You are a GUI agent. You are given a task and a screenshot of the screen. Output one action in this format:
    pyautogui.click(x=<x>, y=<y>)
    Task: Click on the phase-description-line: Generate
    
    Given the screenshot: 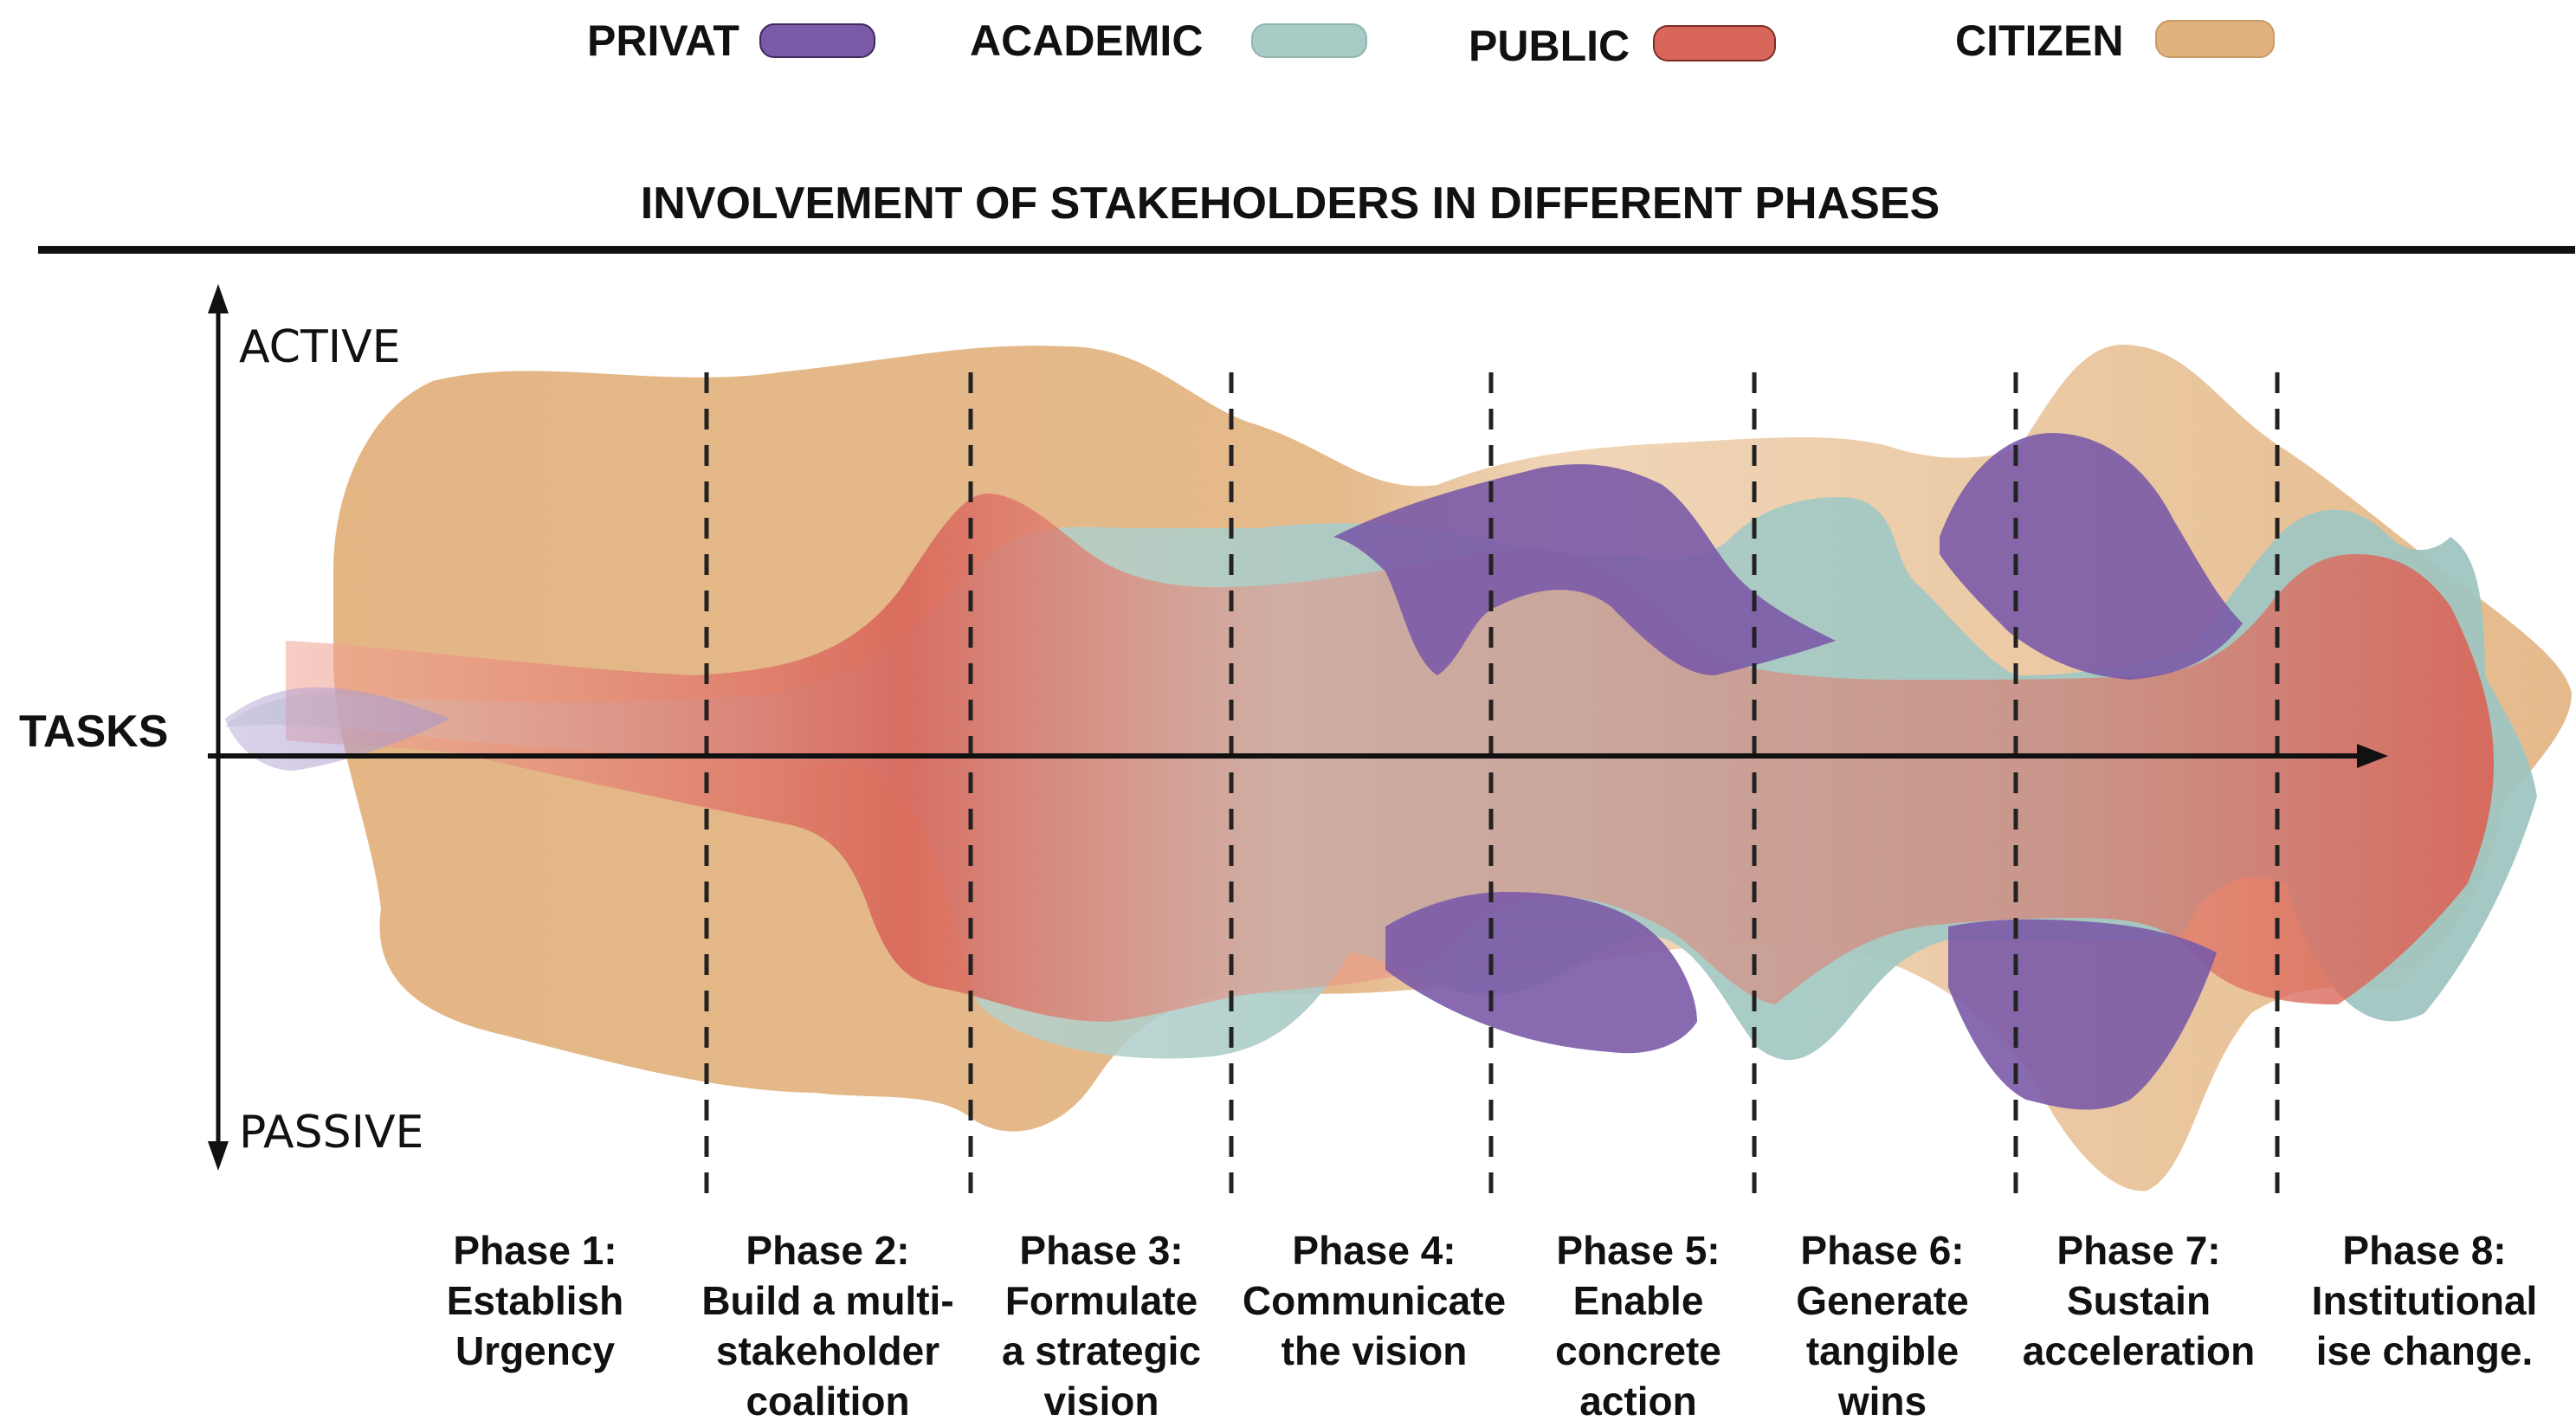 What is the action you would take?
    pyautogui.click(x=1882, y=1300)
    